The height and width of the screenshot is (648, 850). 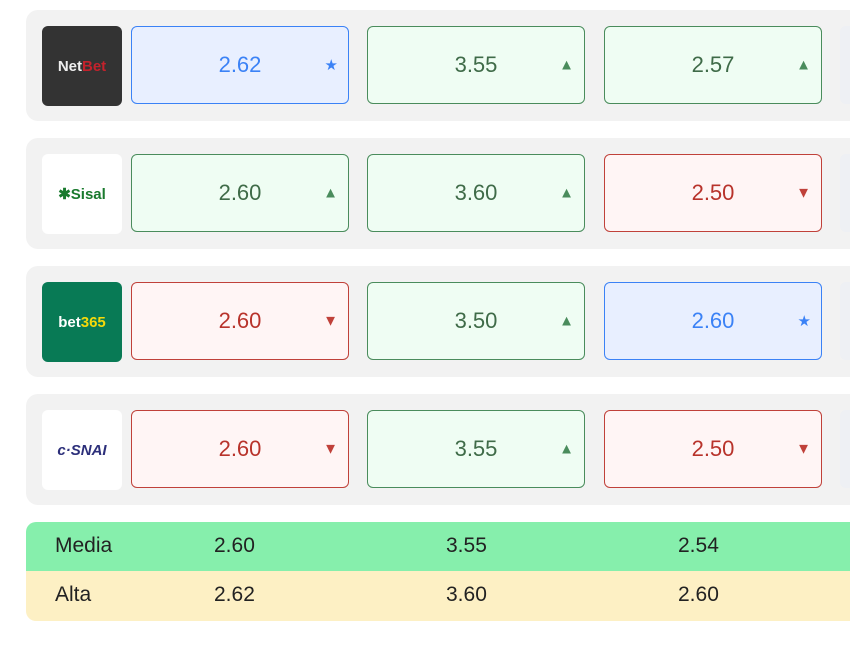 I want to click on summary-label: Alta, so click(x=73, y=594).